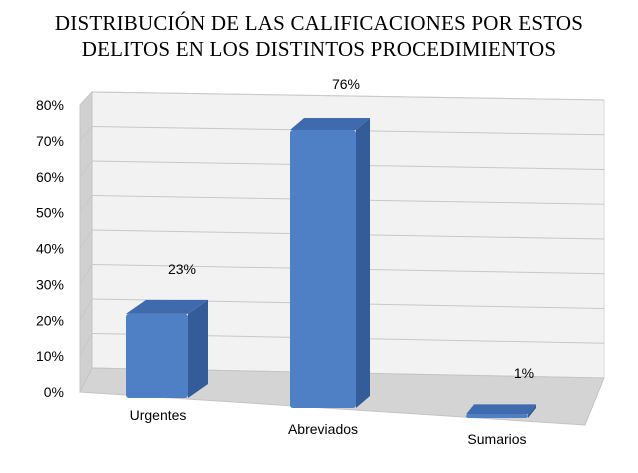 The width and height of the screenshot is (638, 473). Describe the element at coordinates (50, 177) in the screenshot. I see `y-tick-label: 60%` at that location.